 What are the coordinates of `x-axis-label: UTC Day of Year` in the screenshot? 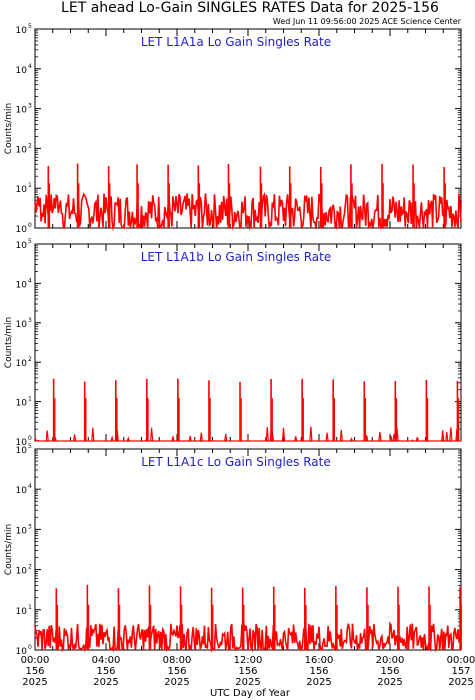 It's located at (250, 693).